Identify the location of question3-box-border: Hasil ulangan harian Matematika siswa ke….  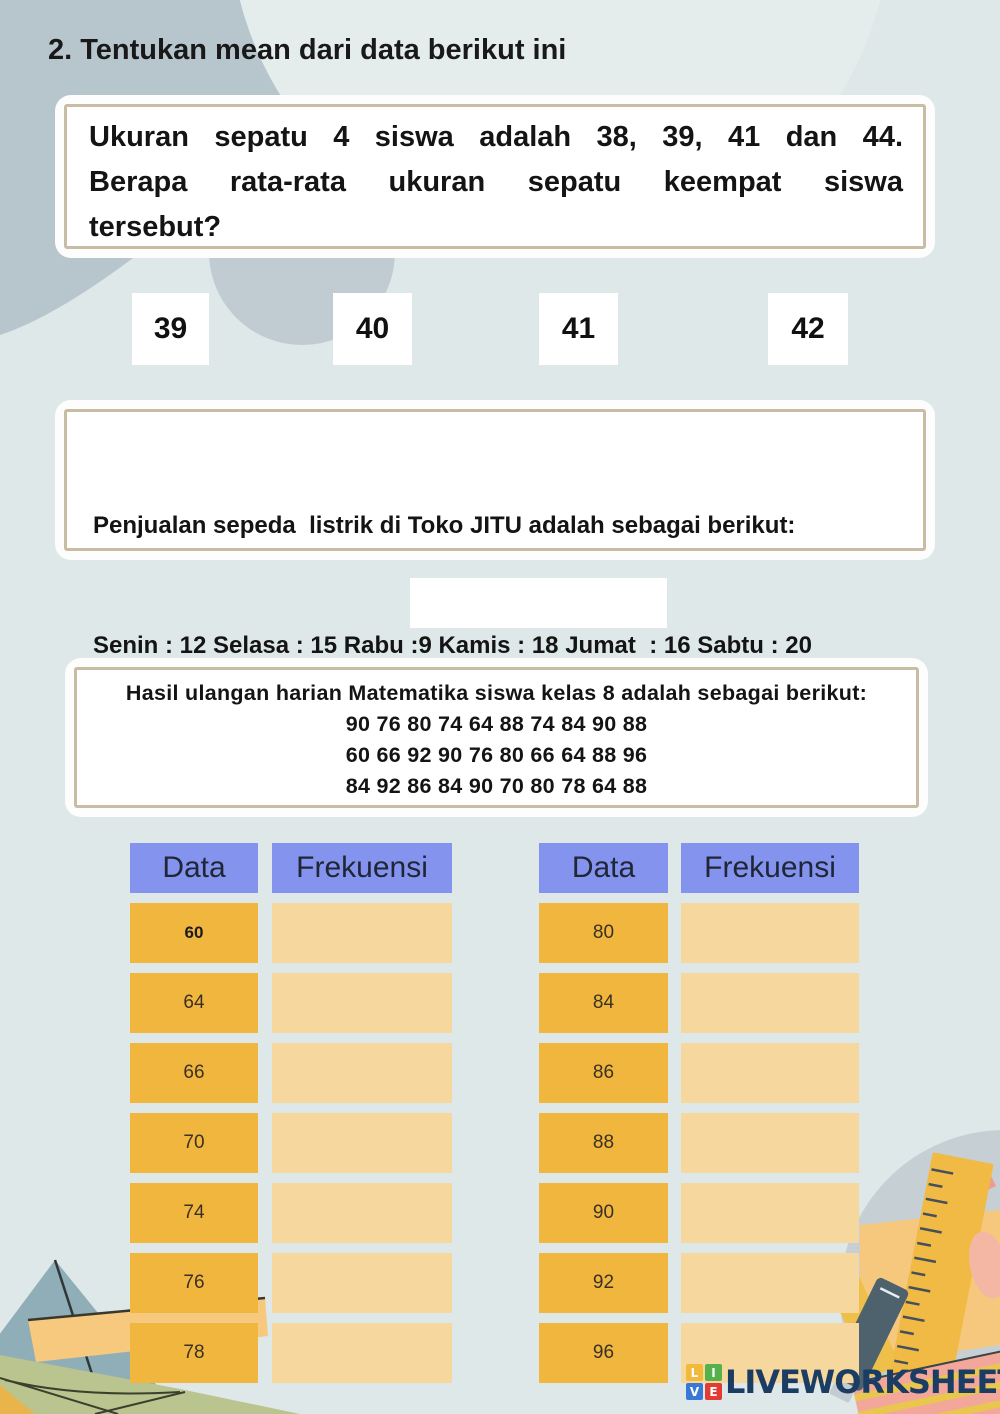
(496, 737).